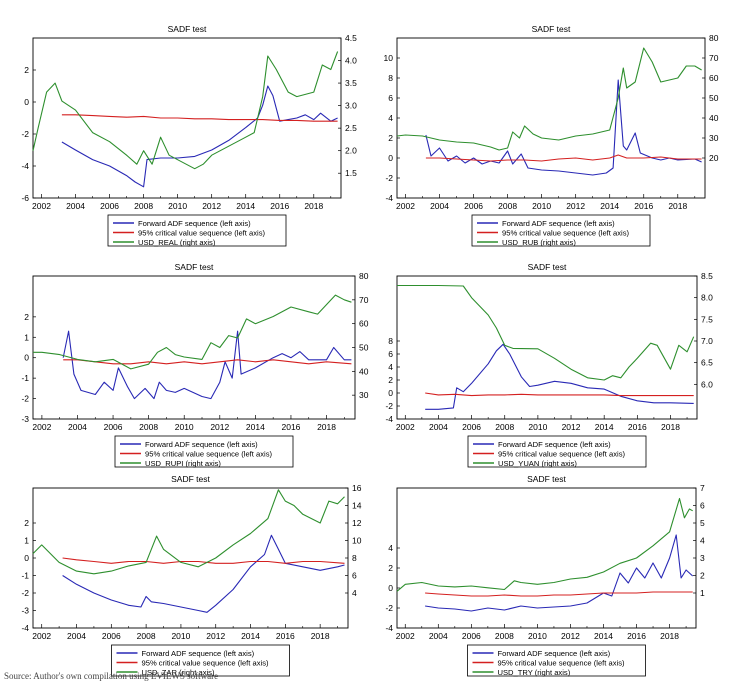  Describe the element at coordinates (537, 463) in the screenshot. I see `legend-label: USD_YUAN (right axis)` at that location.